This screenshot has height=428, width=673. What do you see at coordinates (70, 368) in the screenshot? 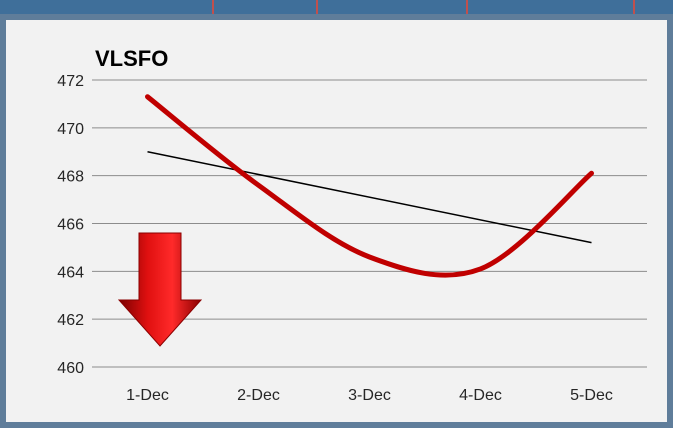
I see `y-tick-label: 460` at bounding box center [70, 368].